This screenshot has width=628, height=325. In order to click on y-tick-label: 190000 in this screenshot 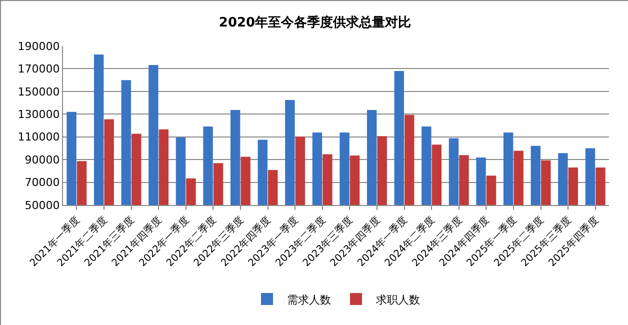, I will do `click(39, 46)`.